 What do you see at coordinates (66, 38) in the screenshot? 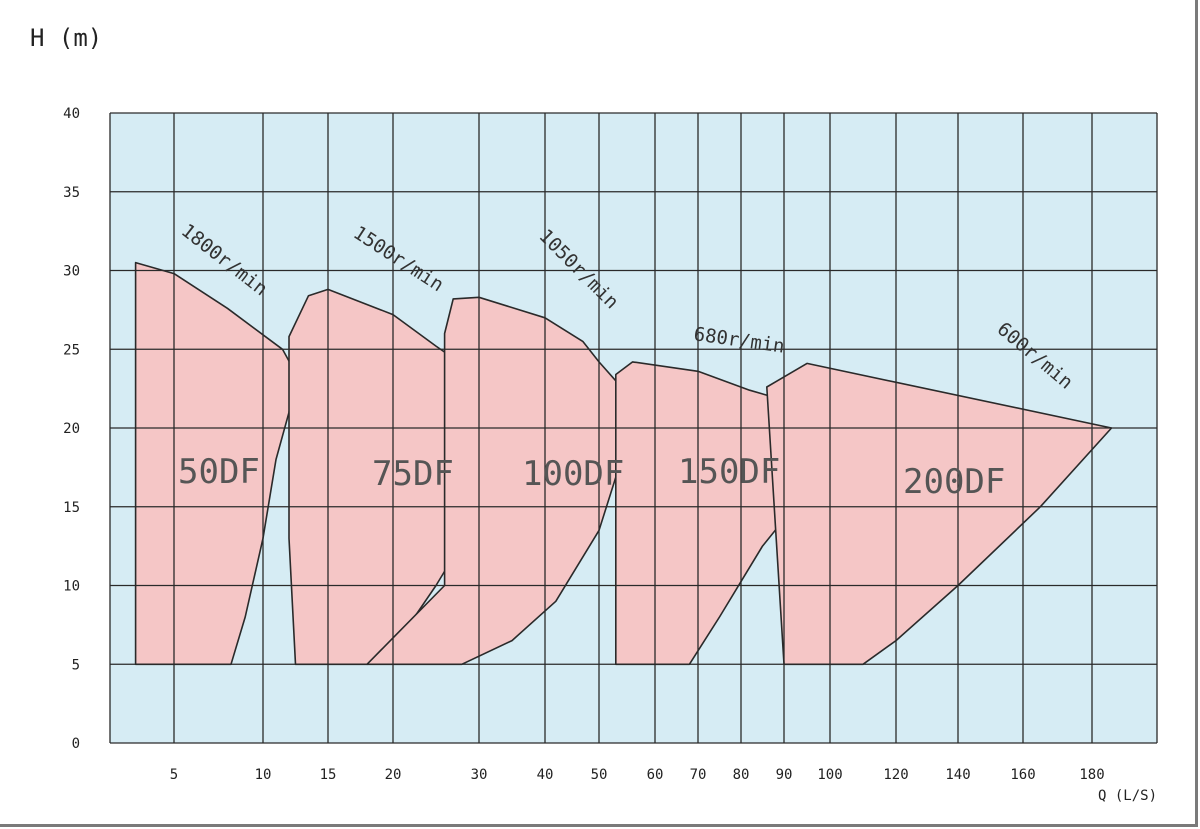
I see `y-axis-title: H (m)` at bounding box center [66, 38].